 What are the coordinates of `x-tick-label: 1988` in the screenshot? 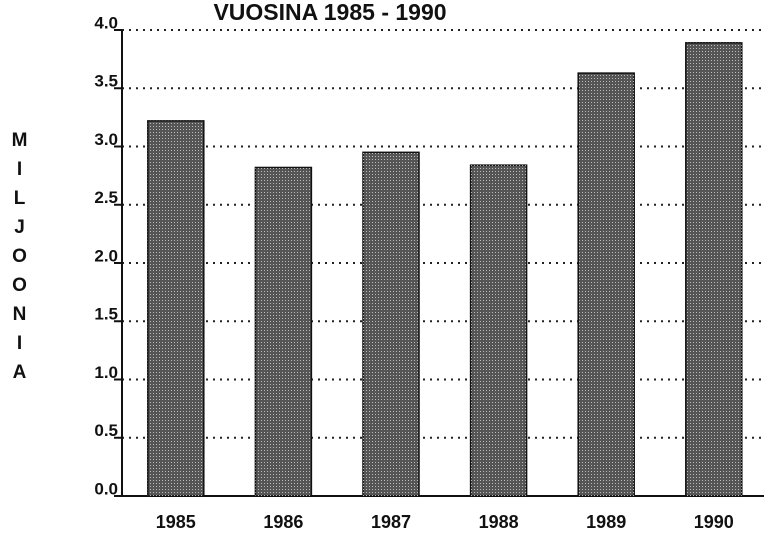 It's located at (499, 522).